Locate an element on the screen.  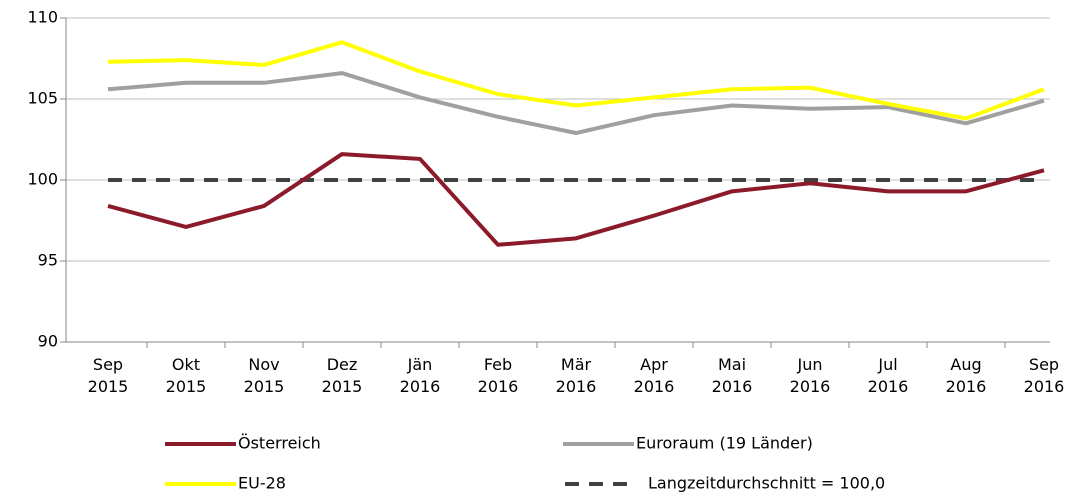
x-tick-label: Mai 2016 is located at coordinates (732, 375).